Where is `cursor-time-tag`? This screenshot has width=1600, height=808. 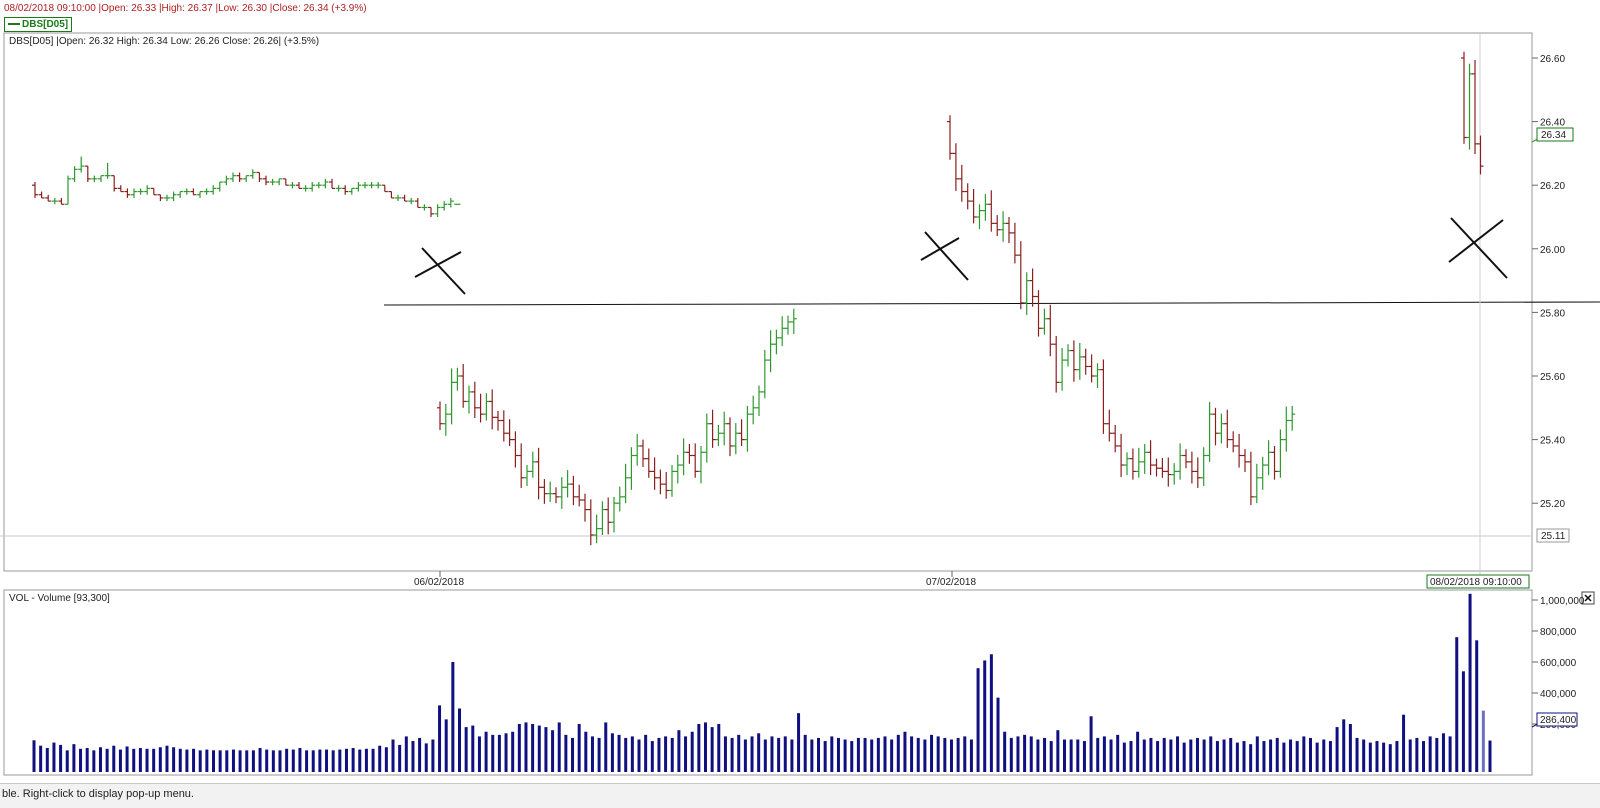
cursor-time-tag is located at coordinates (1478, 581).